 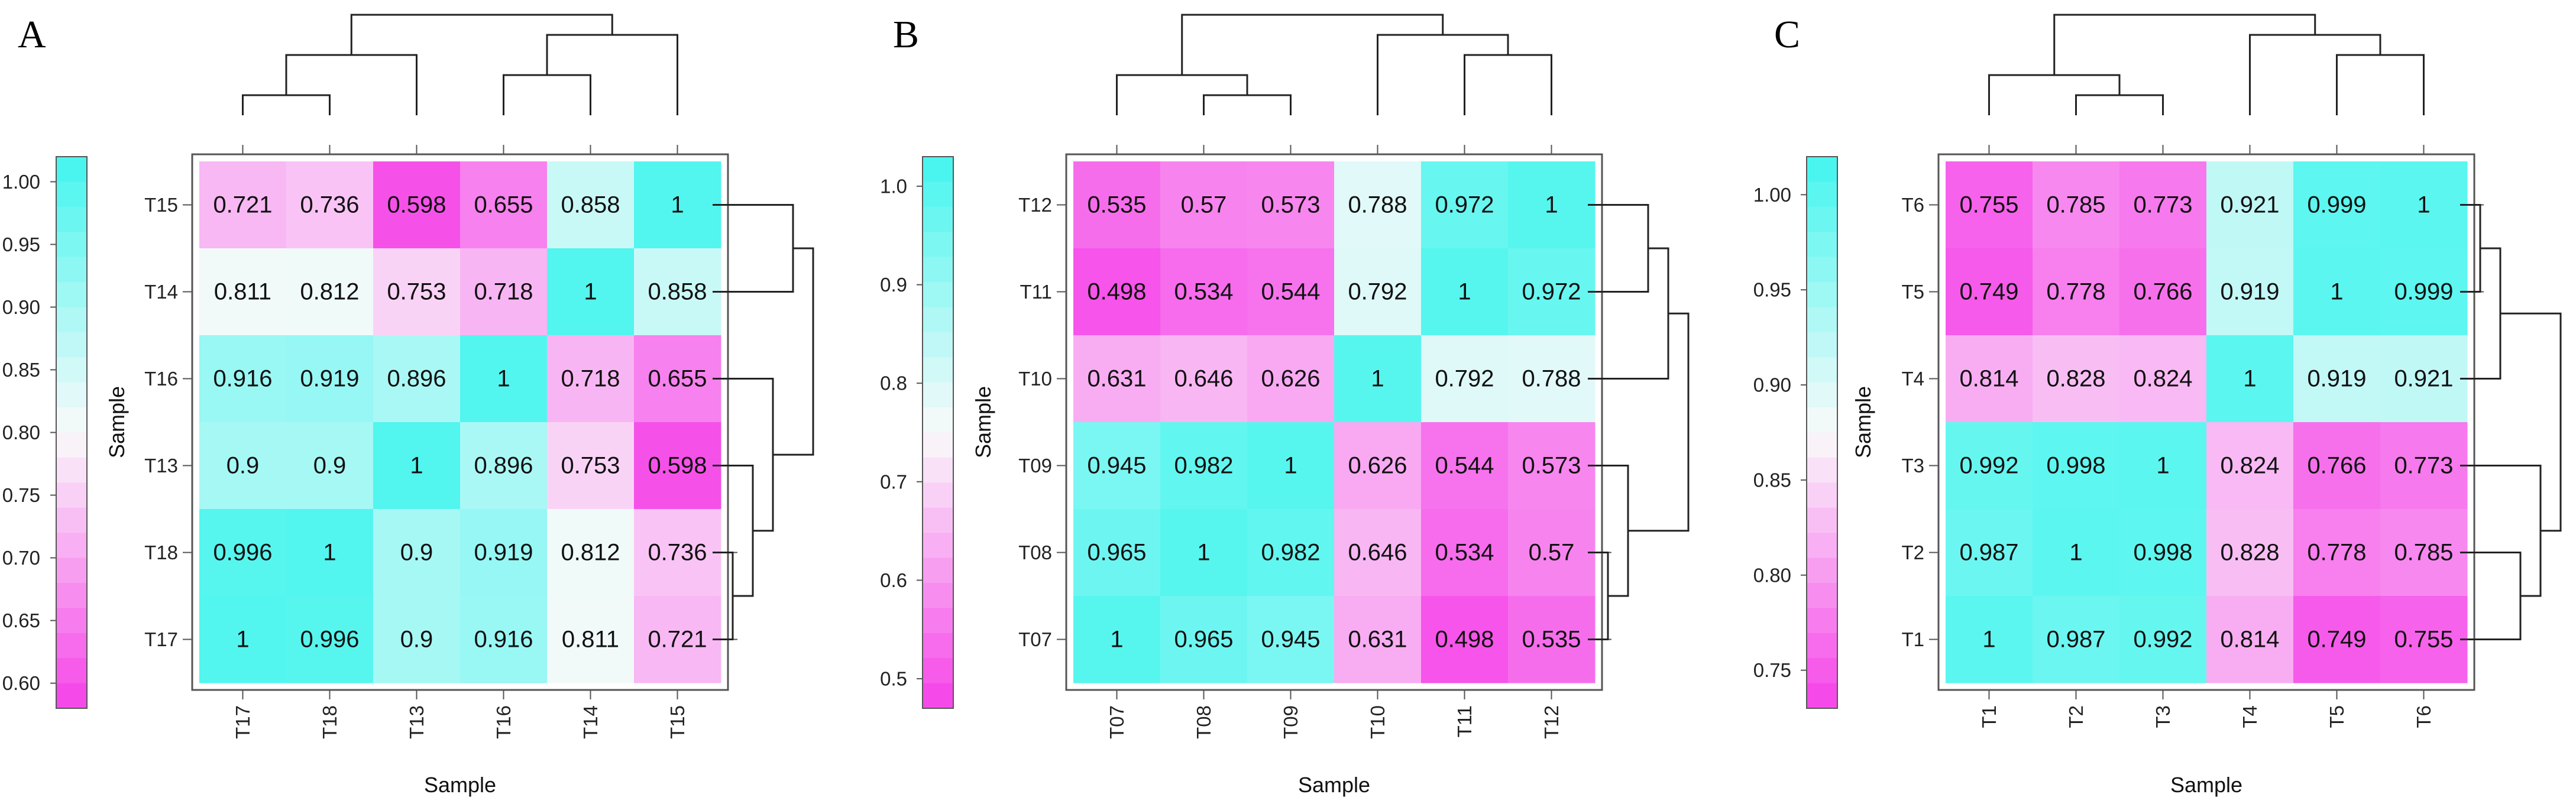 I want to click on row-tick-label: T6, so click(x=1913, y=205).